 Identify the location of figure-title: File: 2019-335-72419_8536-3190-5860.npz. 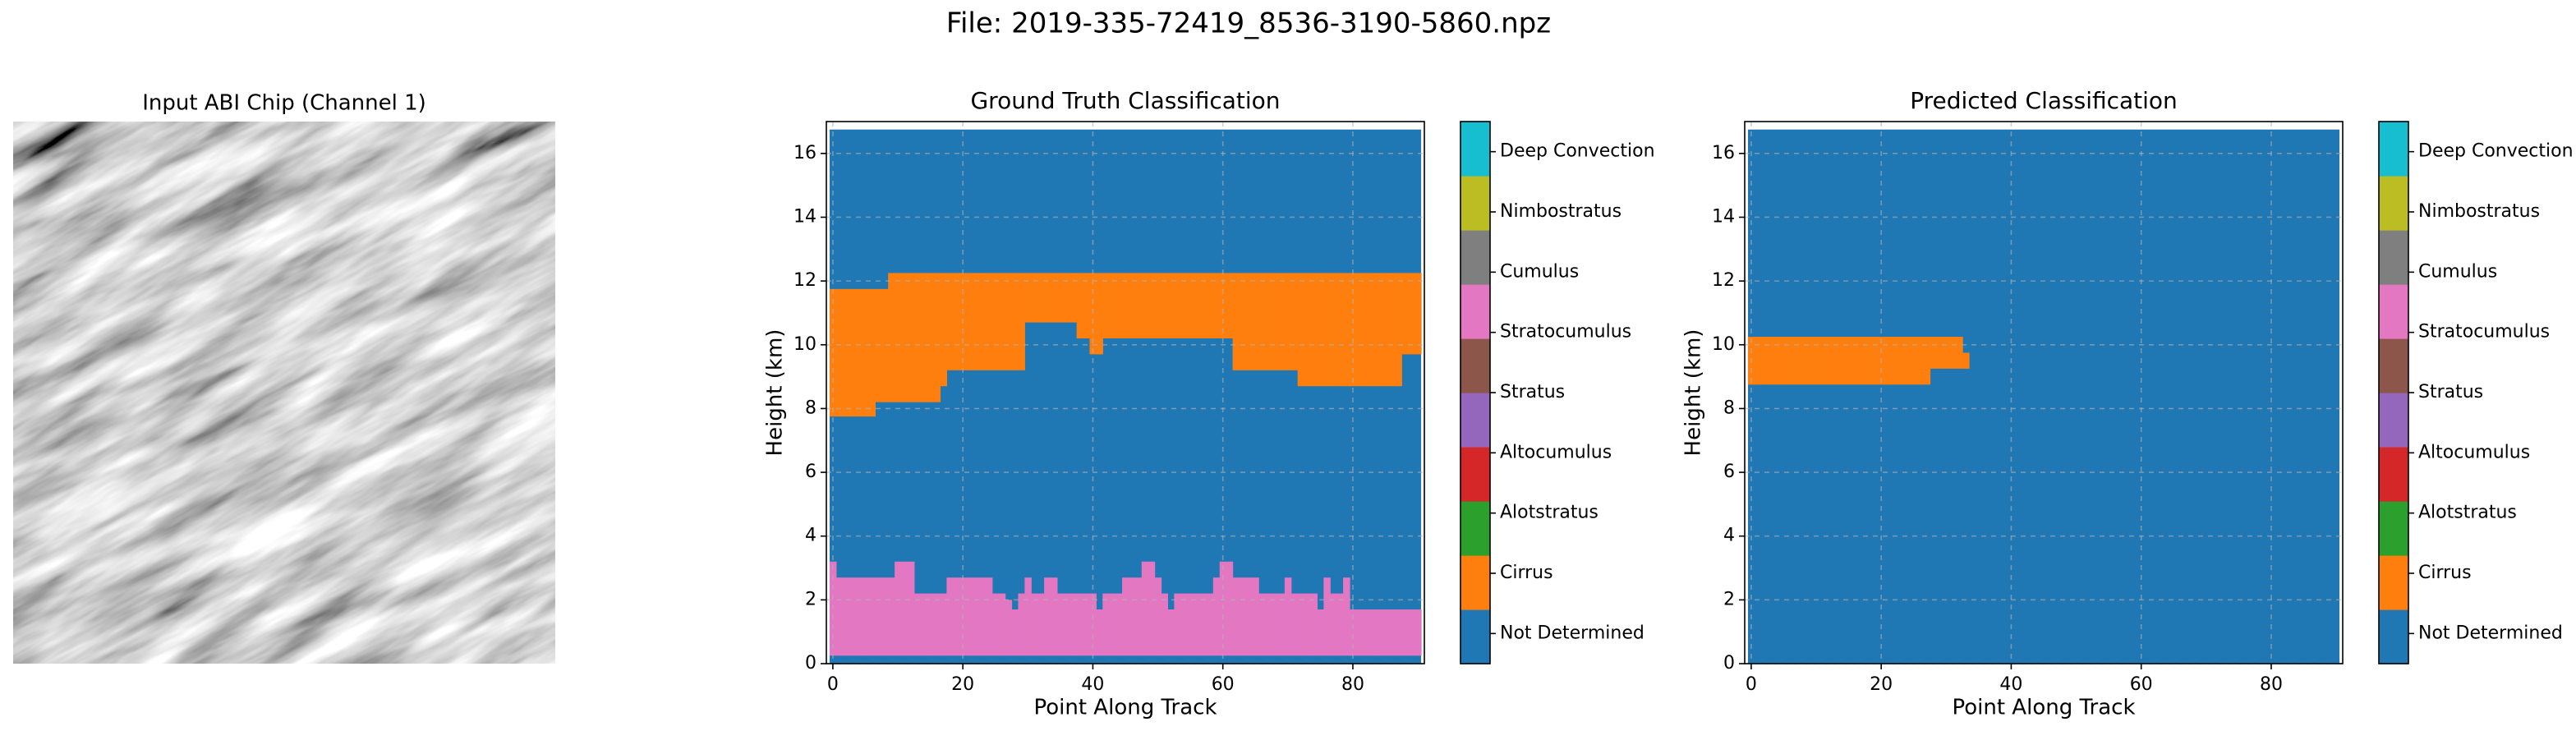
(1248, 23).